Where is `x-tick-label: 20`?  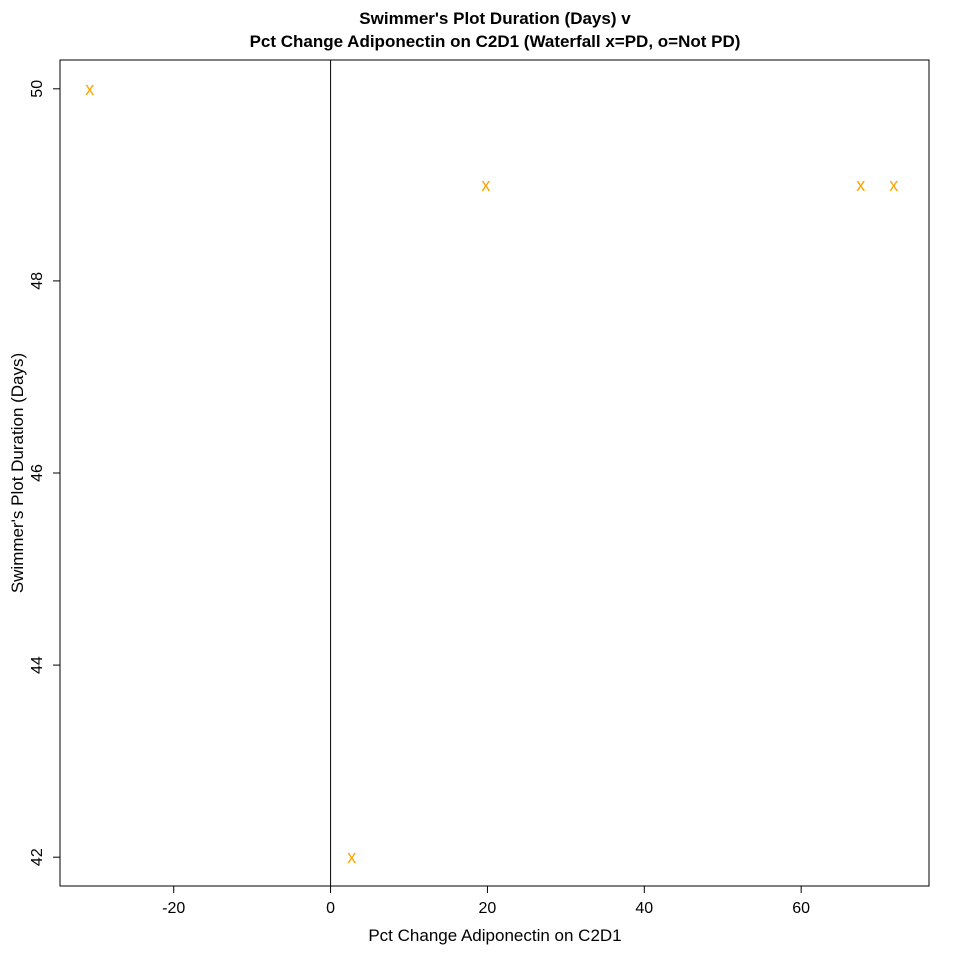 x-tick-label: 20 is located at coordinates (488, 908).